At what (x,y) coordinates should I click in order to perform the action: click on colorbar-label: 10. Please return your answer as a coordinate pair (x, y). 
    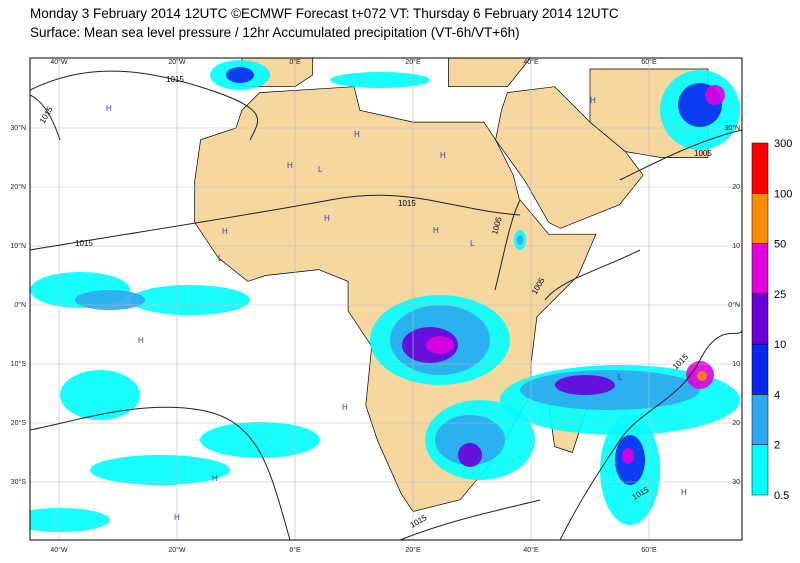
    Looking at the image, I should click on (780, 345).